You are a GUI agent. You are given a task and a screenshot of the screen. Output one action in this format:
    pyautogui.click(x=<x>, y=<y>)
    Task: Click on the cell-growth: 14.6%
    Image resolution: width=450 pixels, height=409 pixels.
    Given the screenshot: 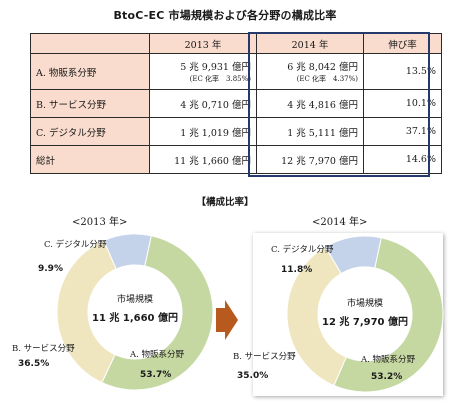 What is the action you would take?
    pyautogui.click(x=402, y=159)
    